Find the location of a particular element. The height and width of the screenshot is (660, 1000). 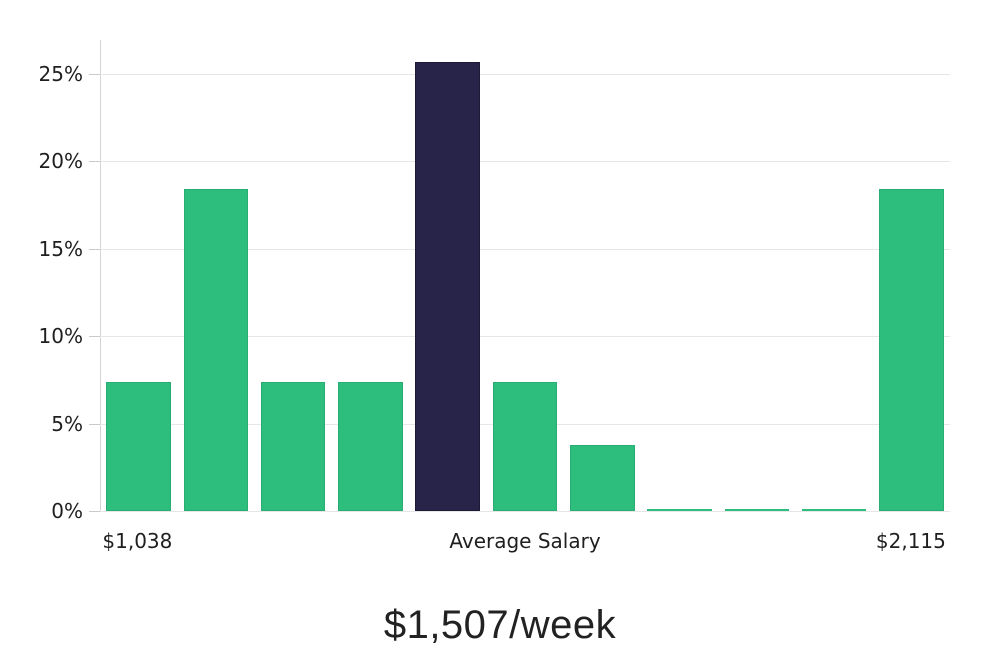

gridline-20% is located at coordinates (525, 162).